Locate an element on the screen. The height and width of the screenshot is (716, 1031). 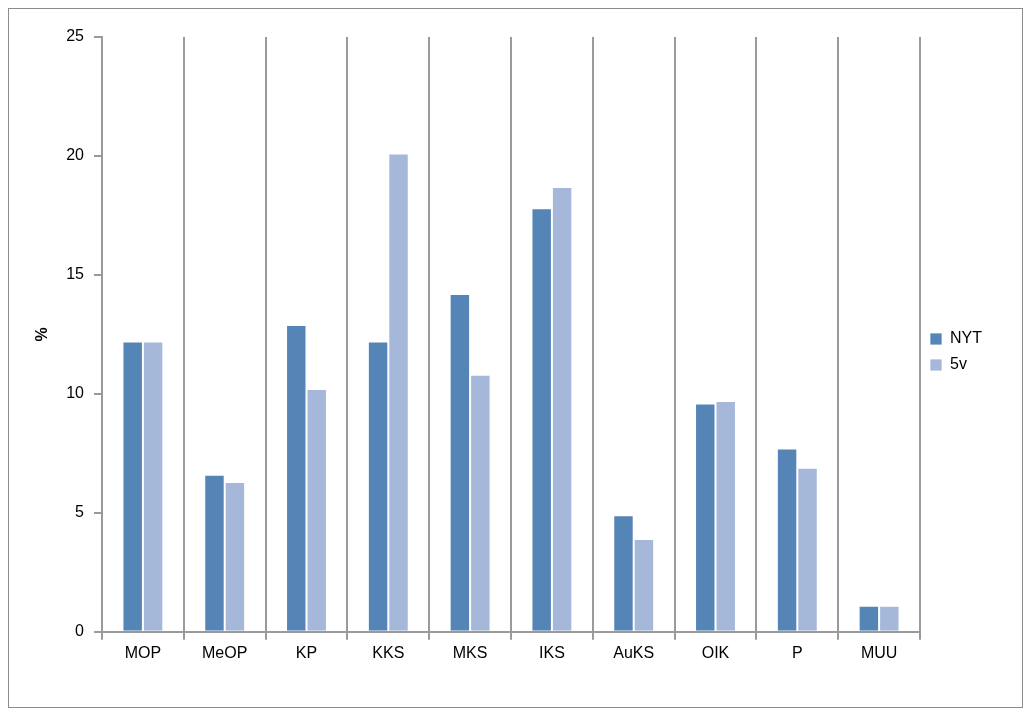
legend-label: 5v is located at coordinates (958, 364).